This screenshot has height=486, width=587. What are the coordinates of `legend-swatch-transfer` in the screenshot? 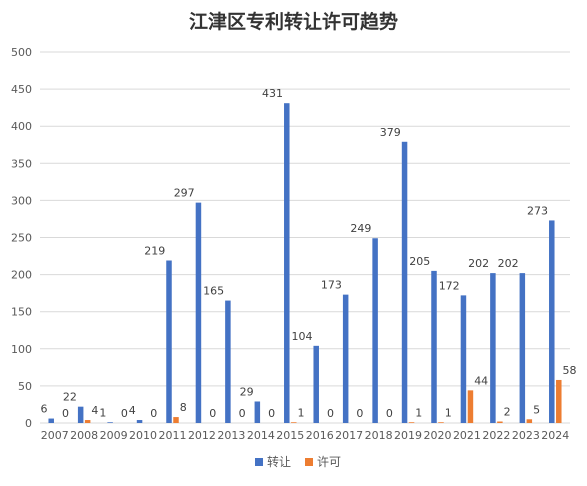 It's located at (259, 462).